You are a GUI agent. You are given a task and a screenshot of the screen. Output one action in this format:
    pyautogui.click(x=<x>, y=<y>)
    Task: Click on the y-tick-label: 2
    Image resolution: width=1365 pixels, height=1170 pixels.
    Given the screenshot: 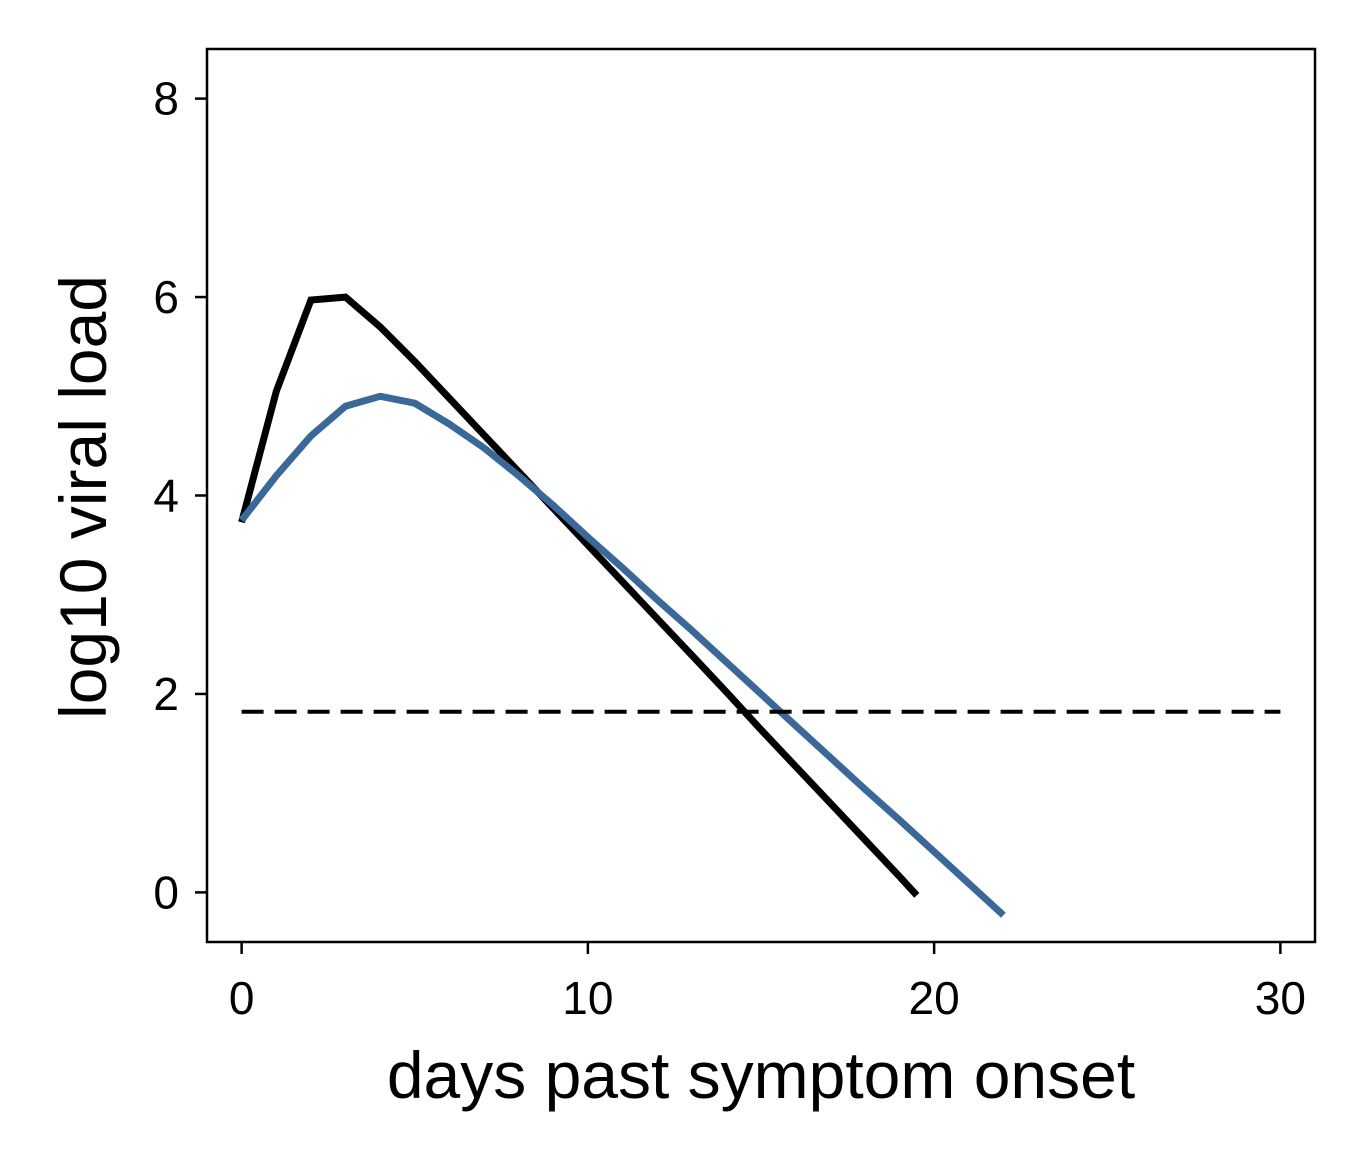 What is the action you would take?
    pyautogui.click(x=166, y=694)
    